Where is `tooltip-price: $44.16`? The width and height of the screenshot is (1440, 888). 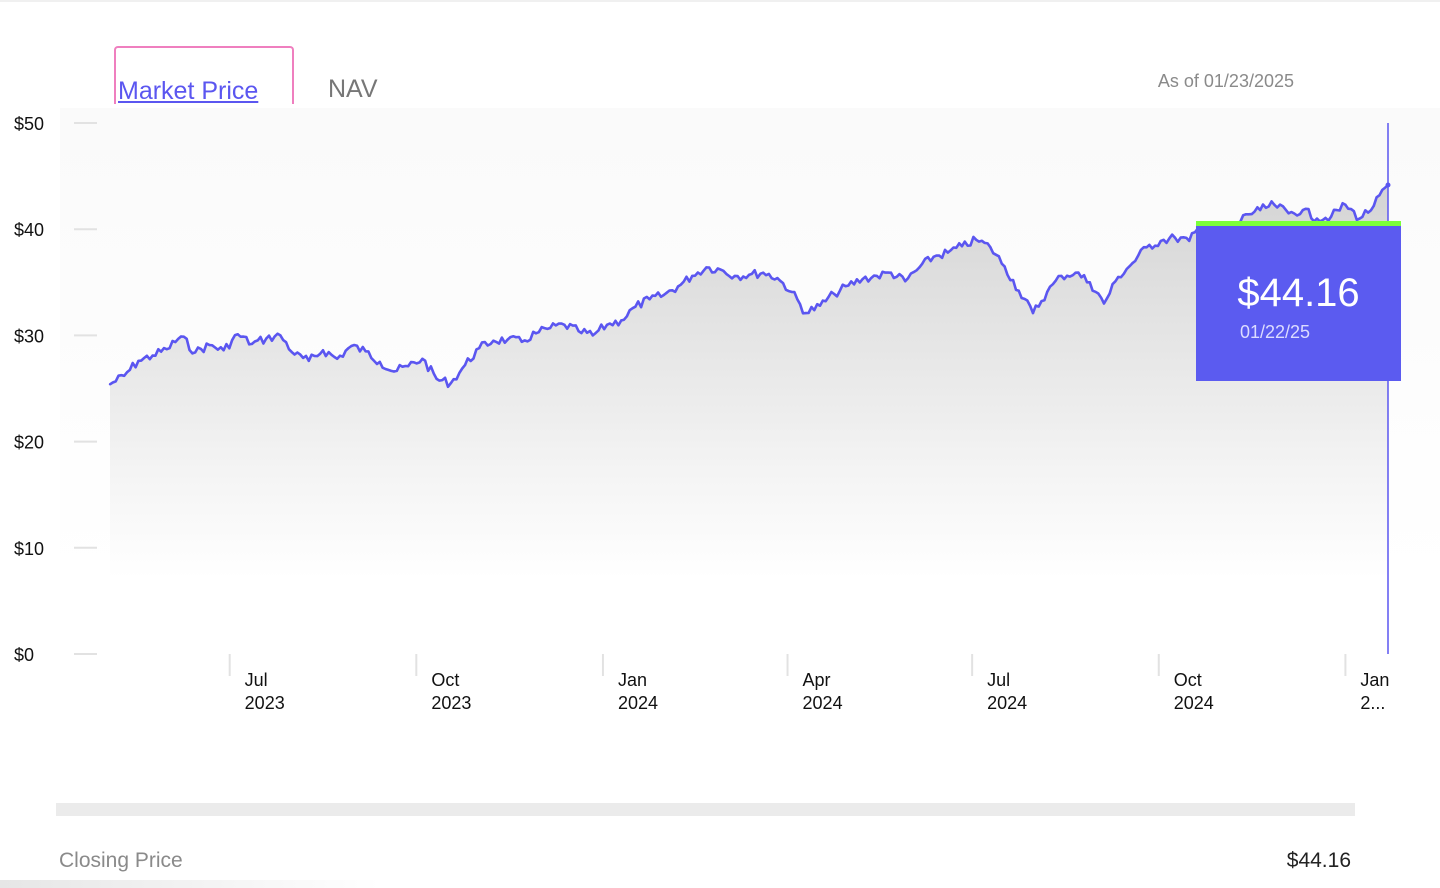 tooltip-price: $44.16 is located at coordinates (1298, 293).